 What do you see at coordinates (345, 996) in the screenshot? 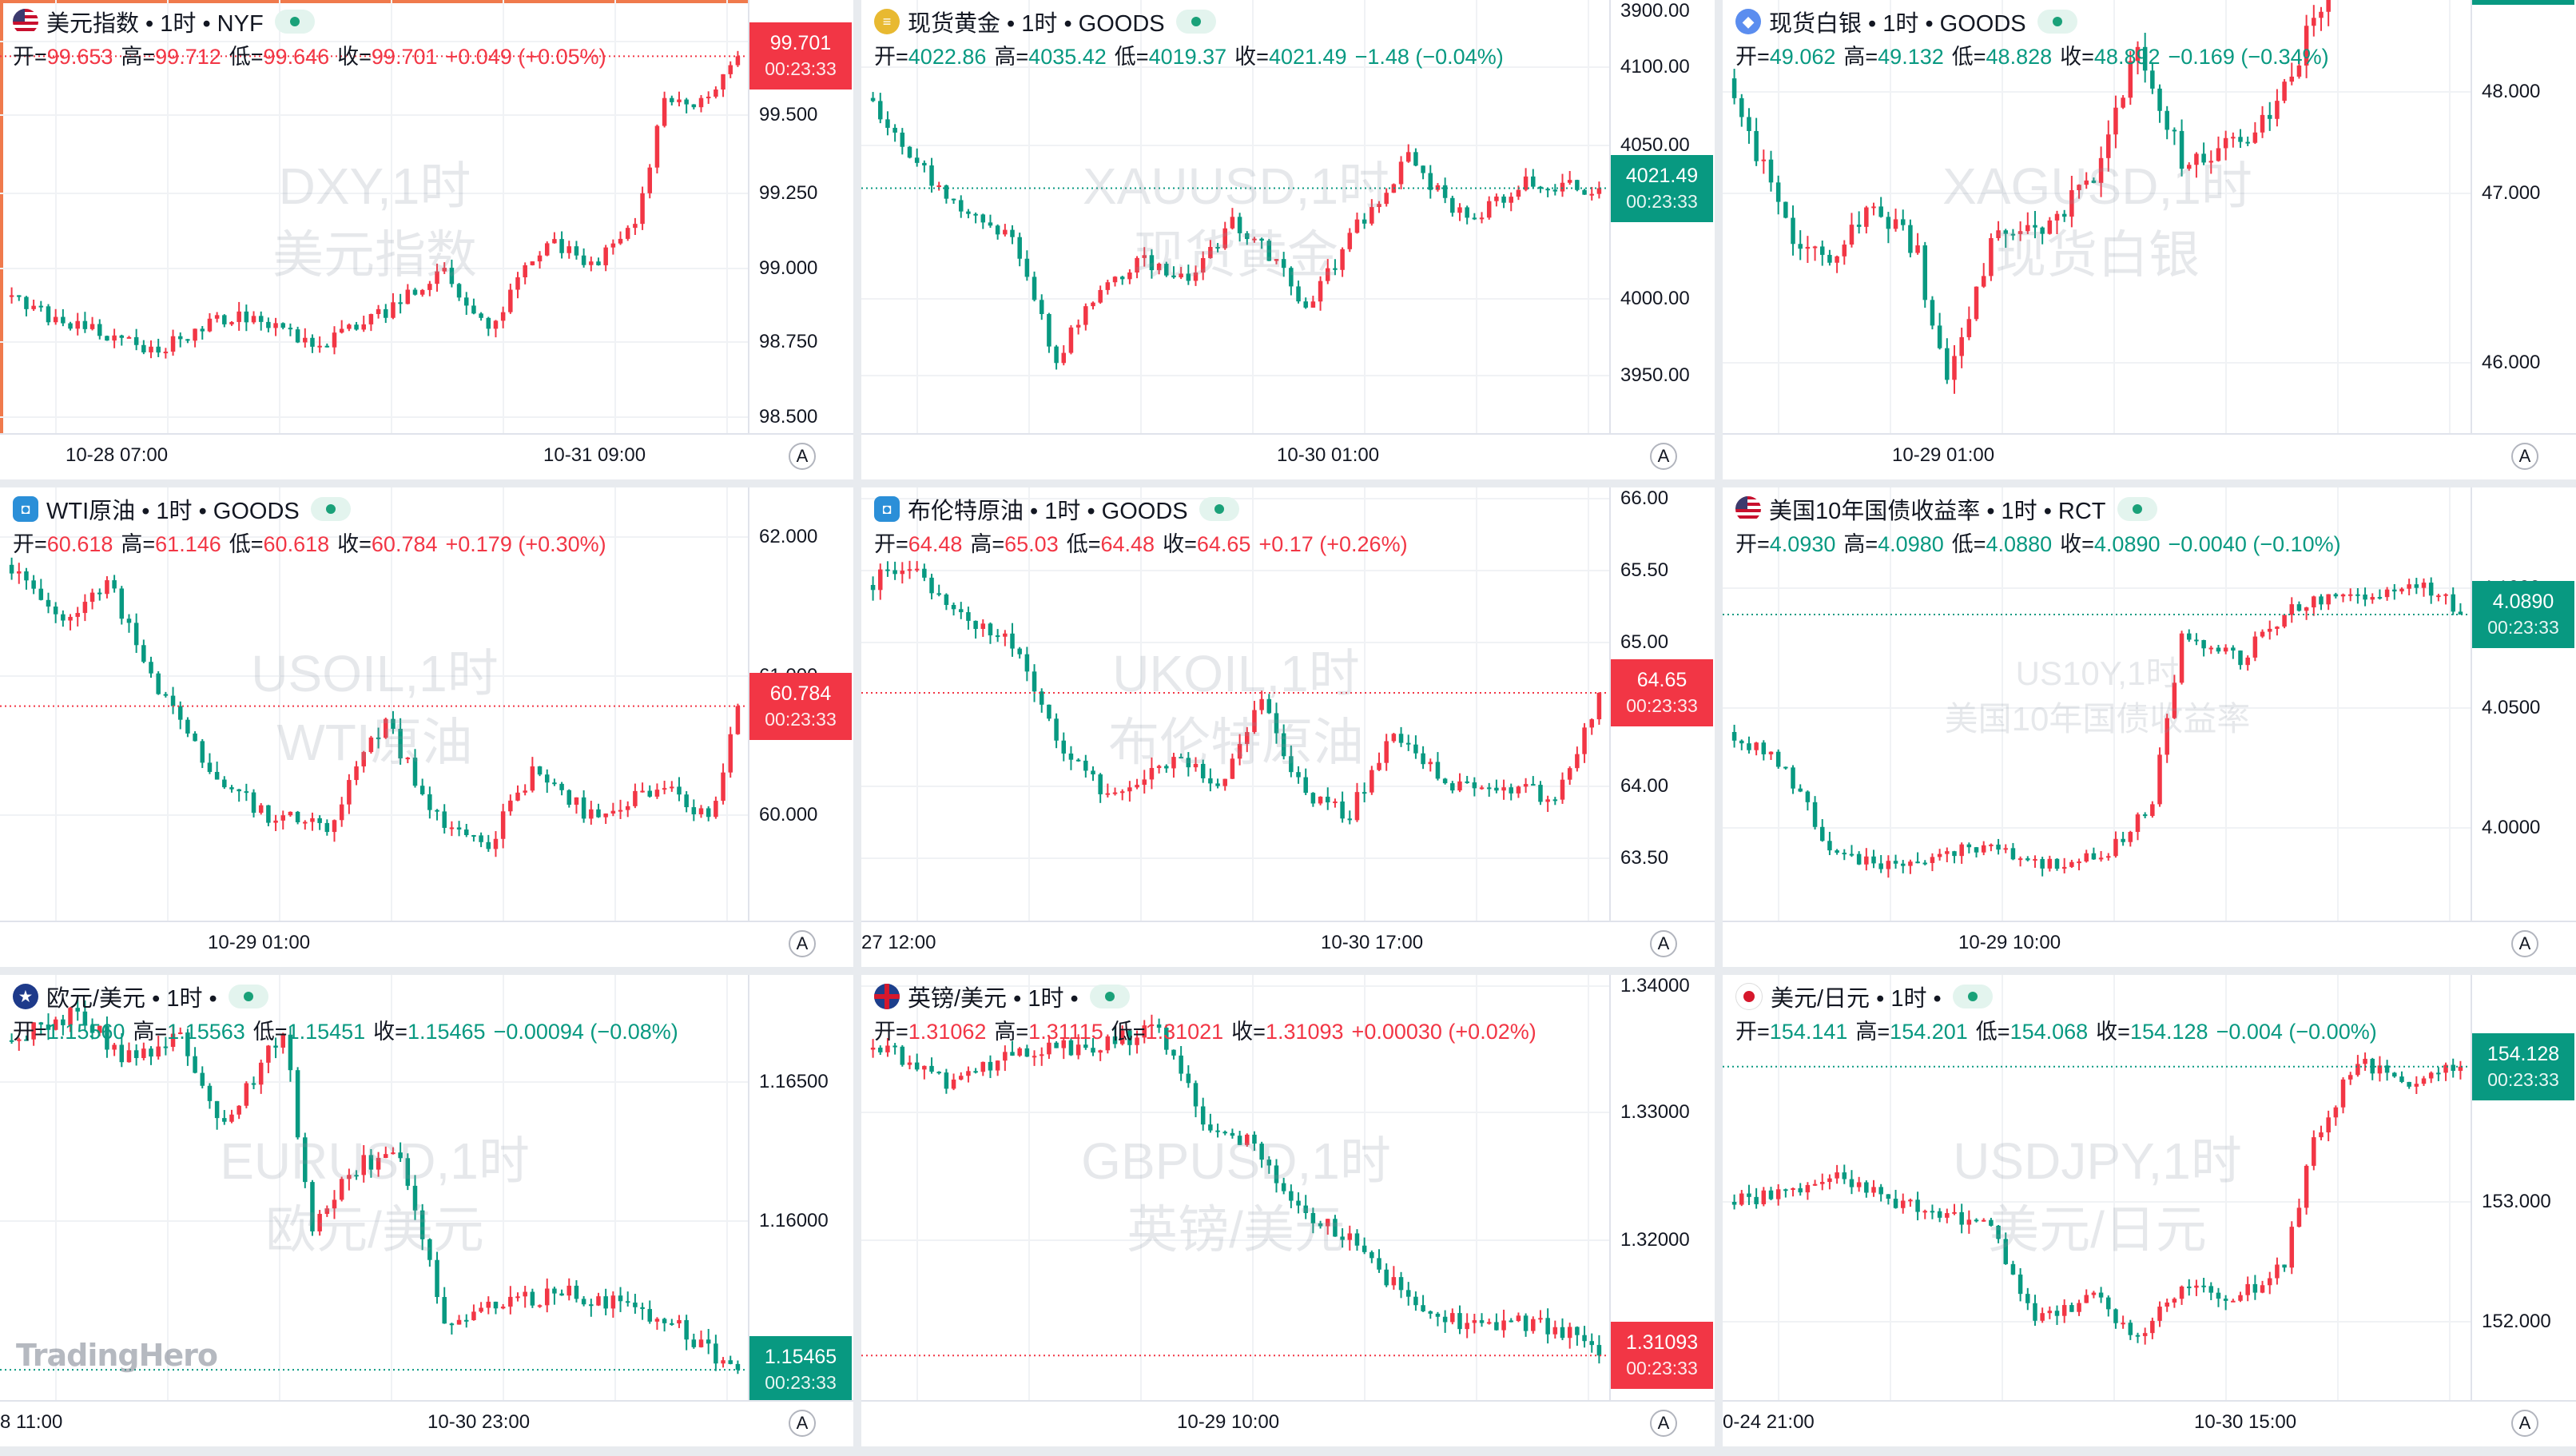
I see `symbol-title-row: ★ 欧元/美元 • 1时 •` at bounding box center [345, 996].